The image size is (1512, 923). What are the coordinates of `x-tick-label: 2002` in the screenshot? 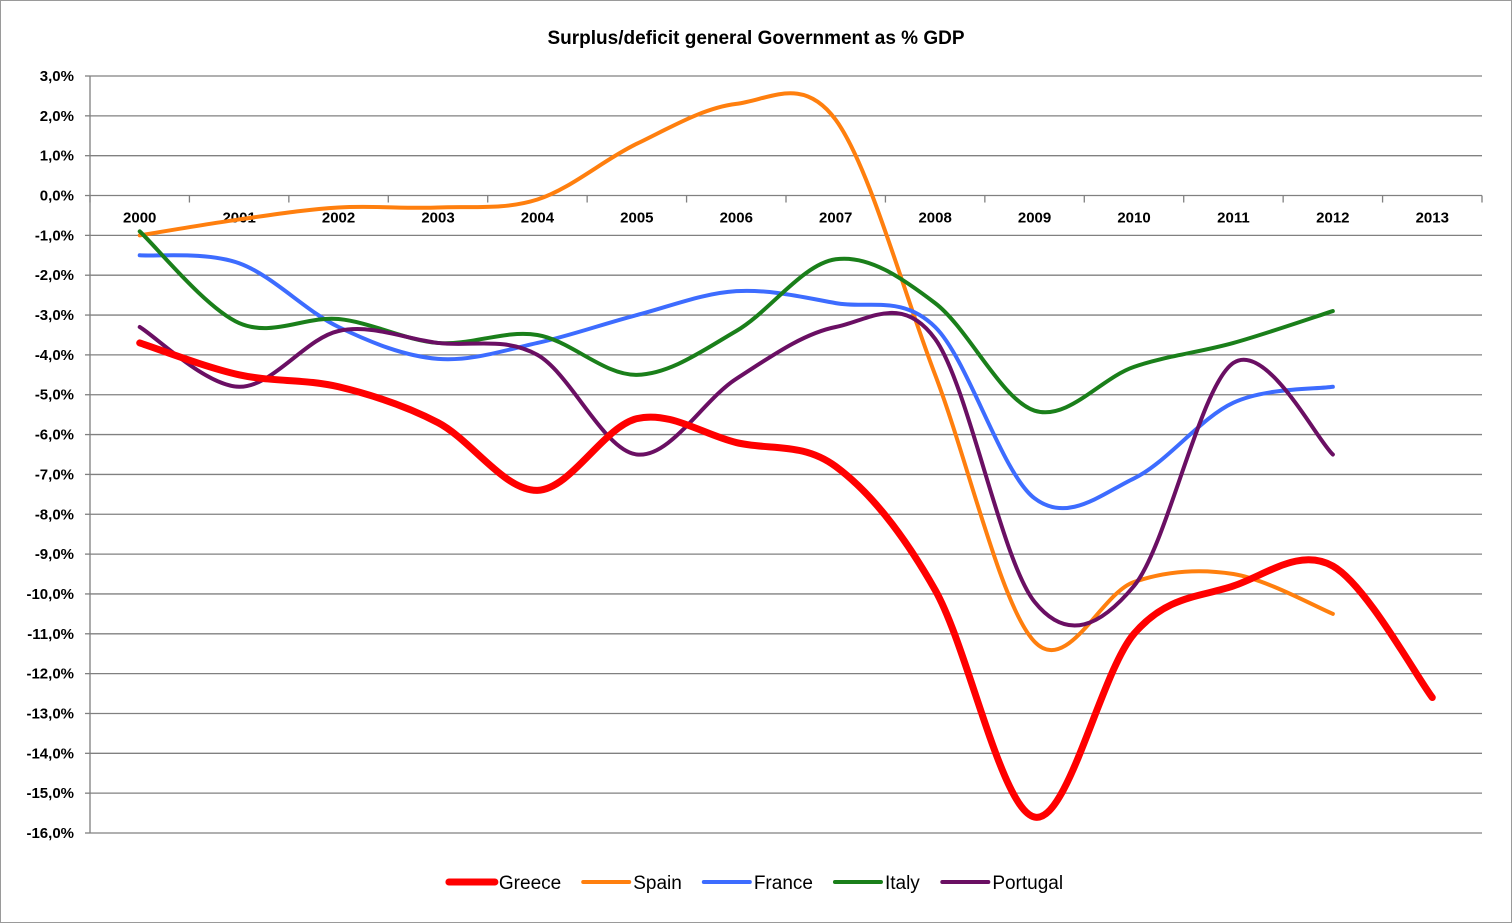 It's located at (338, 218).